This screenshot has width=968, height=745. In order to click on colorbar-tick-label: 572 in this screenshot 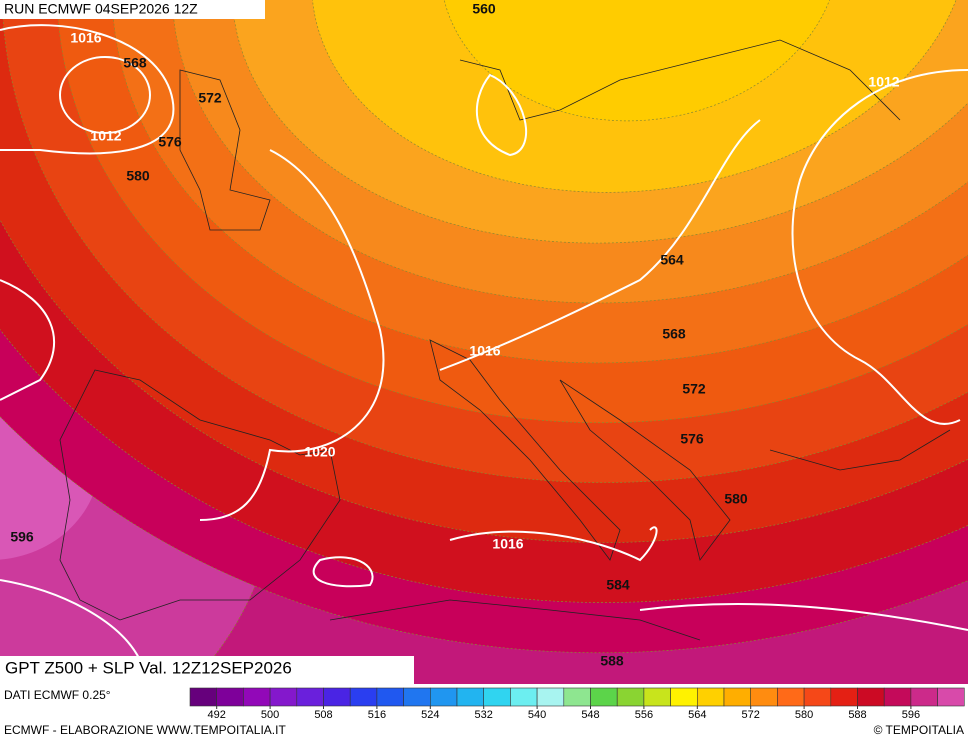, I will do `click(751, 715)`.